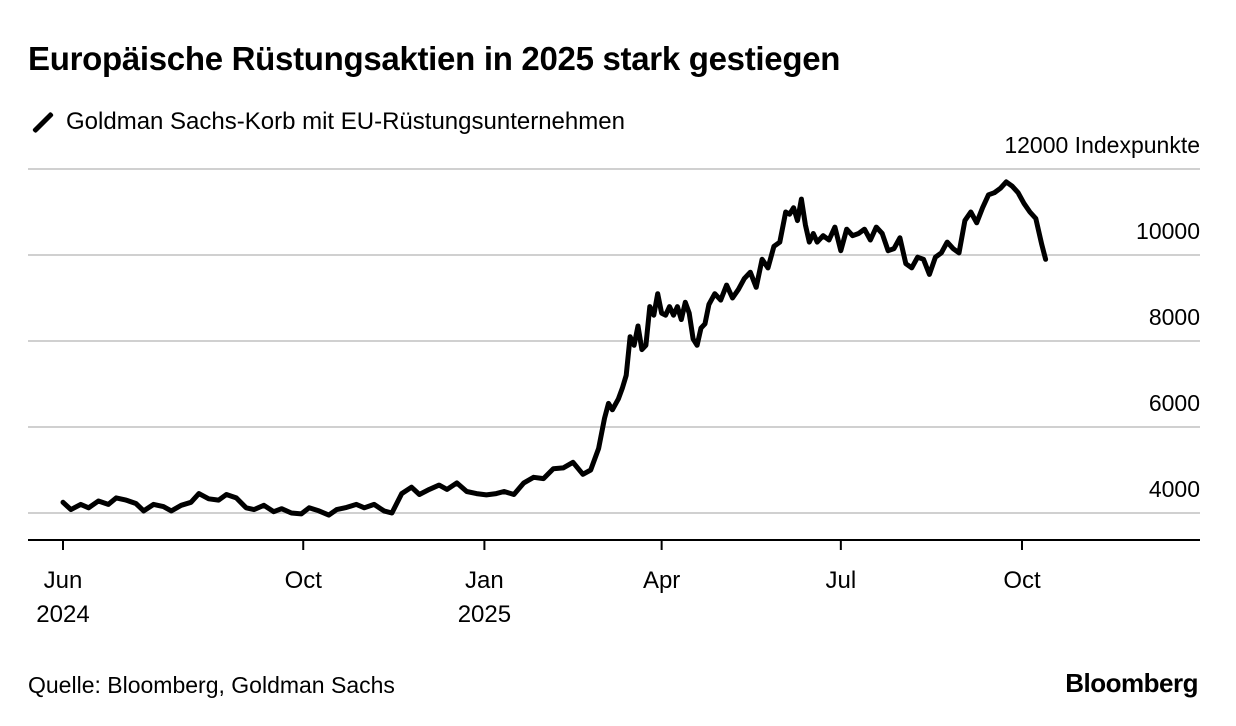 Image resolution: width=1236 pixels, height=726 pixels. I want to click on x-tick-sublabel-0: 2024, so click(62, 614).